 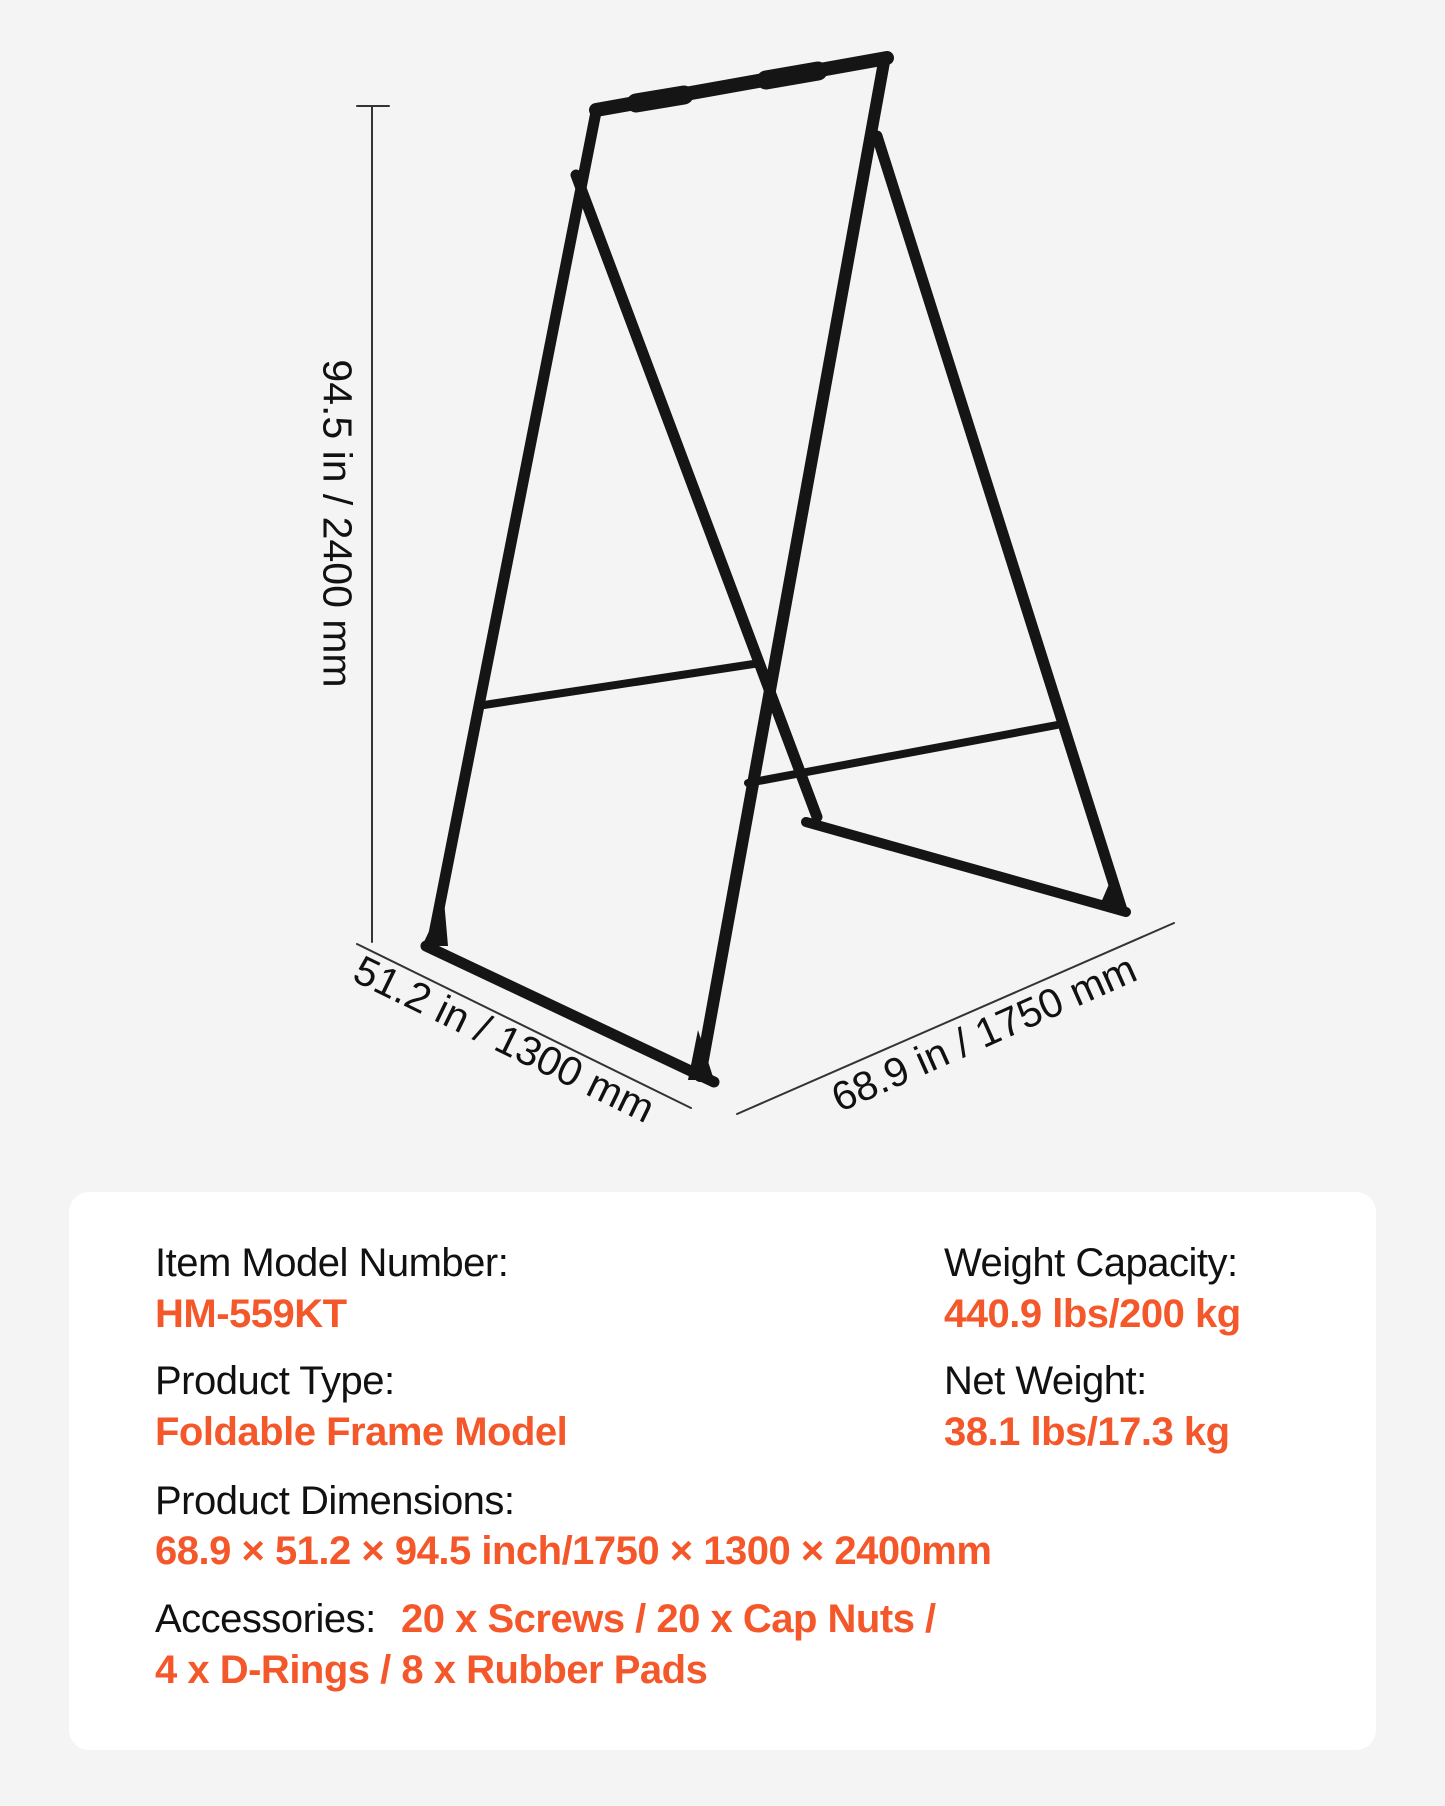 What do you see at coordinates (902, 754) in the screenshot?
I see `right-crossbar` at bounding box center [902, 754].